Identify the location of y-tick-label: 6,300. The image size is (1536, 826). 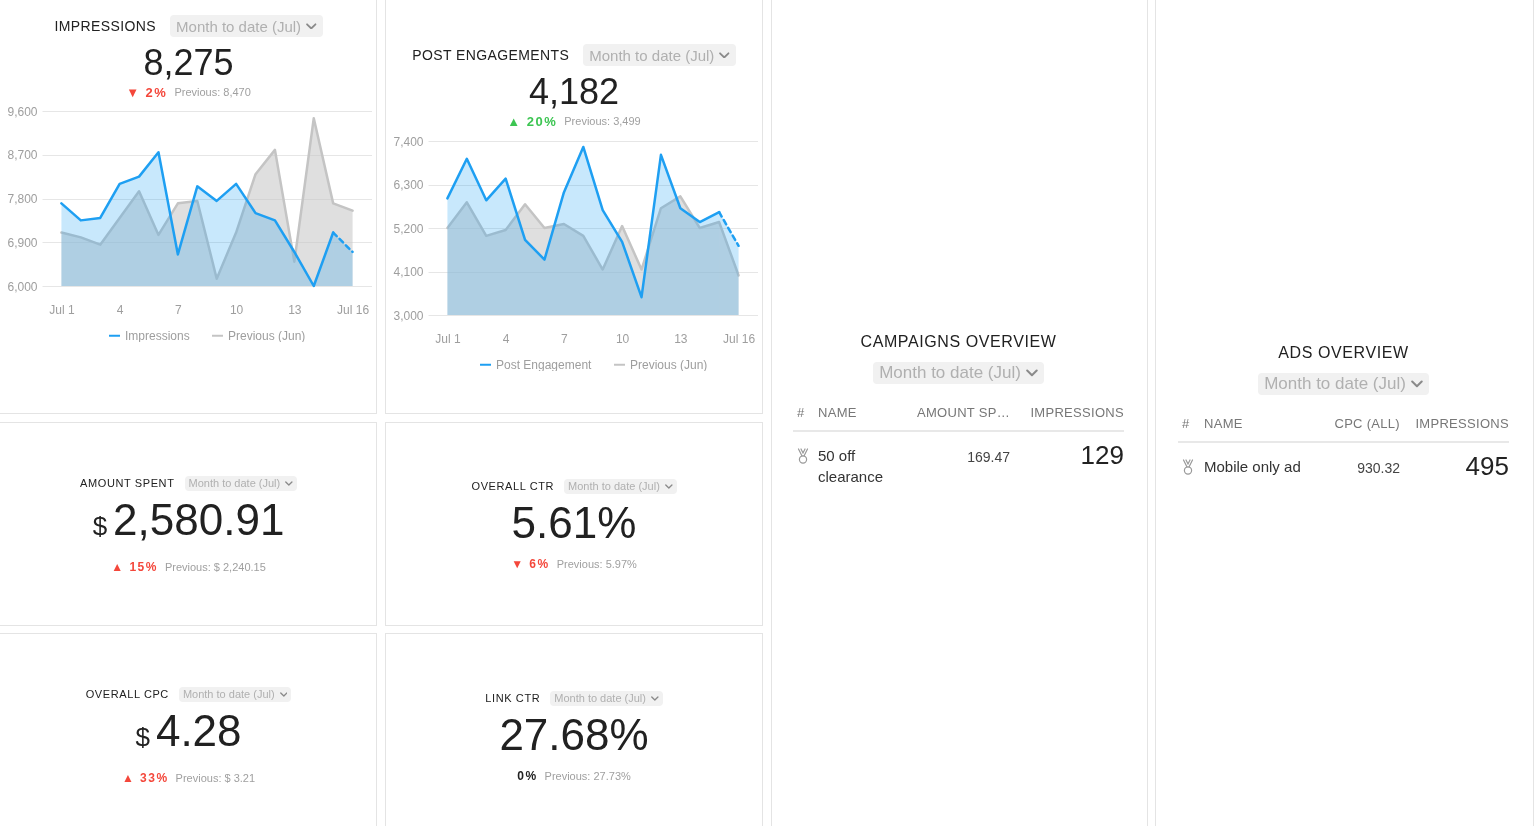
(408, 185).